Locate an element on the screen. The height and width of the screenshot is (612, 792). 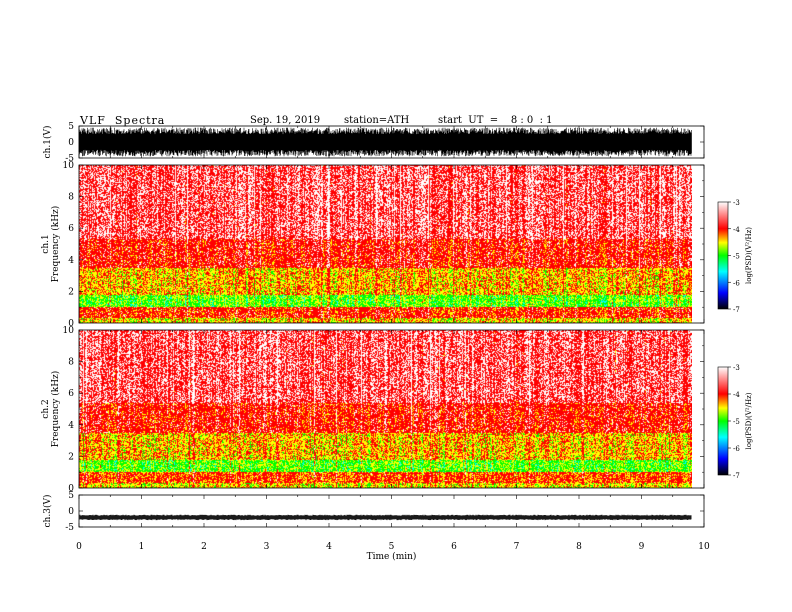
x-tick-label: 1 is located at coordinates (142, 547).